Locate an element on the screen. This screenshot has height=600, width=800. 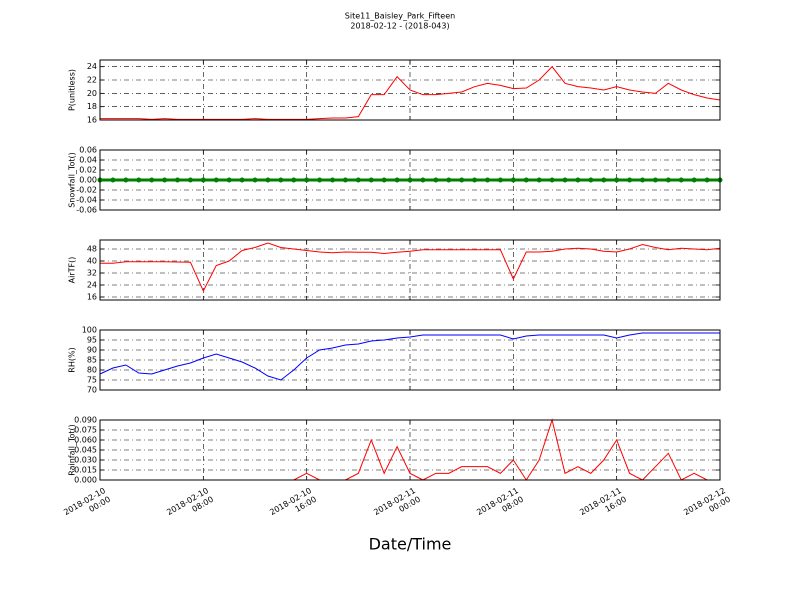
y-tick-label: 32 is located at coordinates (92, 273).